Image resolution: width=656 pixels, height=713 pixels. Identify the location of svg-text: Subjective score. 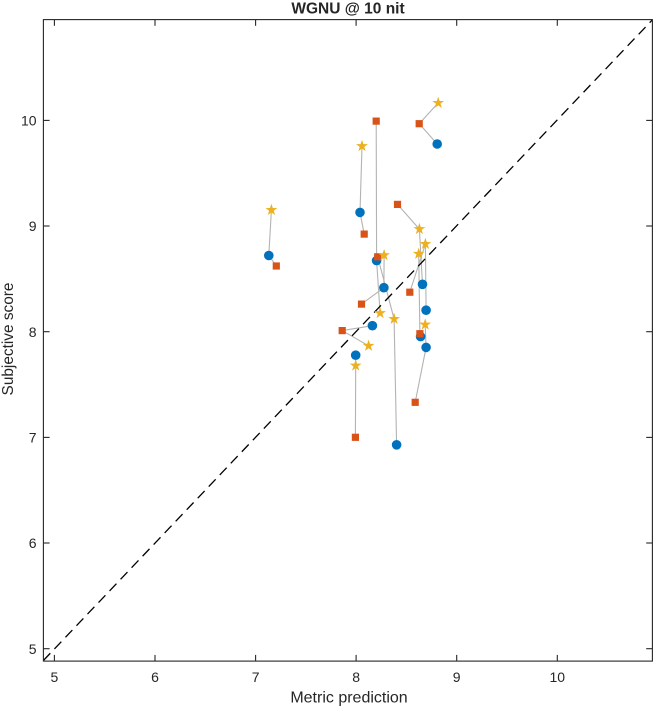
(8, 339).